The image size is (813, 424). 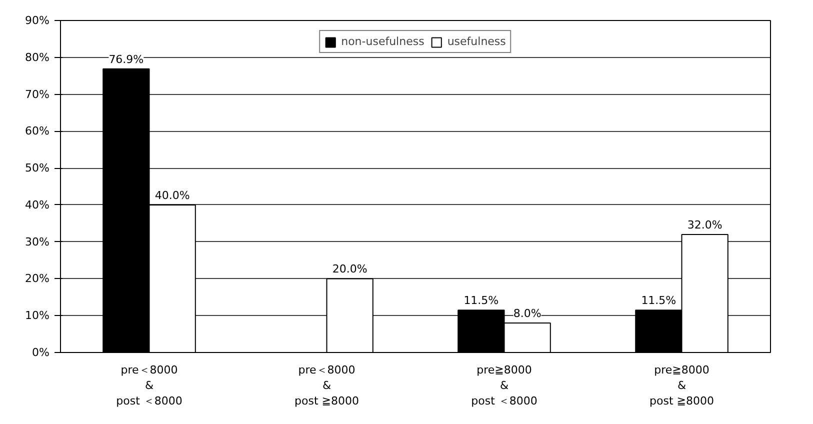 What do you see at coordinates (37, 315) in the screenshot?
I see `y-tick-label: 10%` at bounding box center [37, 315].